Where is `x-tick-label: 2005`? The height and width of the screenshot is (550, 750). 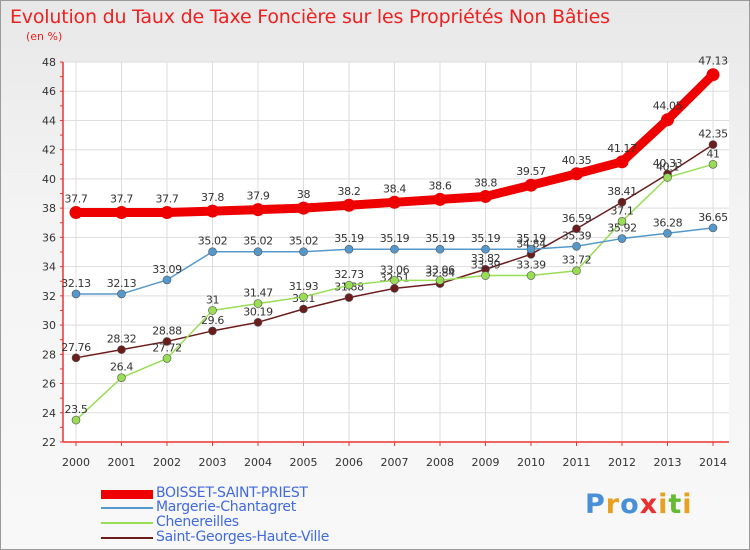
x-tick-label: 2005 is located at coordinates (304, 462).